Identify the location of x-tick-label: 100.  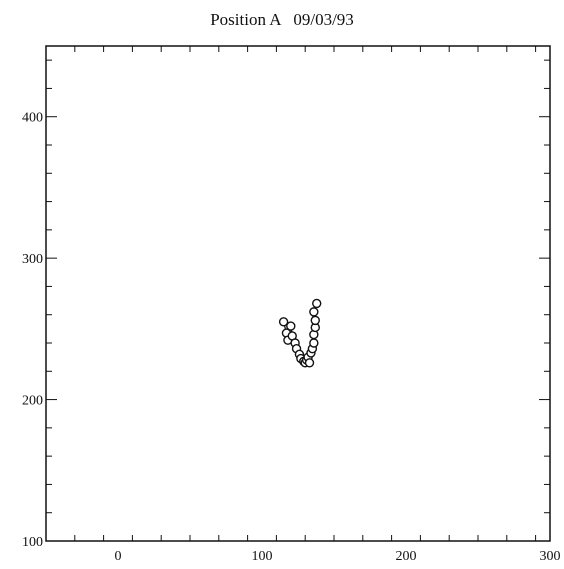
(262, 556).